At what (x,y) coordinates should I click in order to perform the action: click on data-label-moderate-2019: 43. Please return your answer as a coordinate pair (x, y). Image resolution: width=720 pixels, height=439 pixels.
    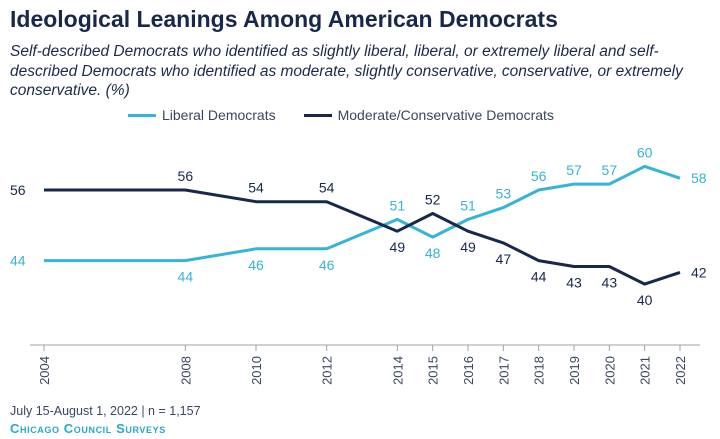
    Looking at the image, I should click on (574, 282).